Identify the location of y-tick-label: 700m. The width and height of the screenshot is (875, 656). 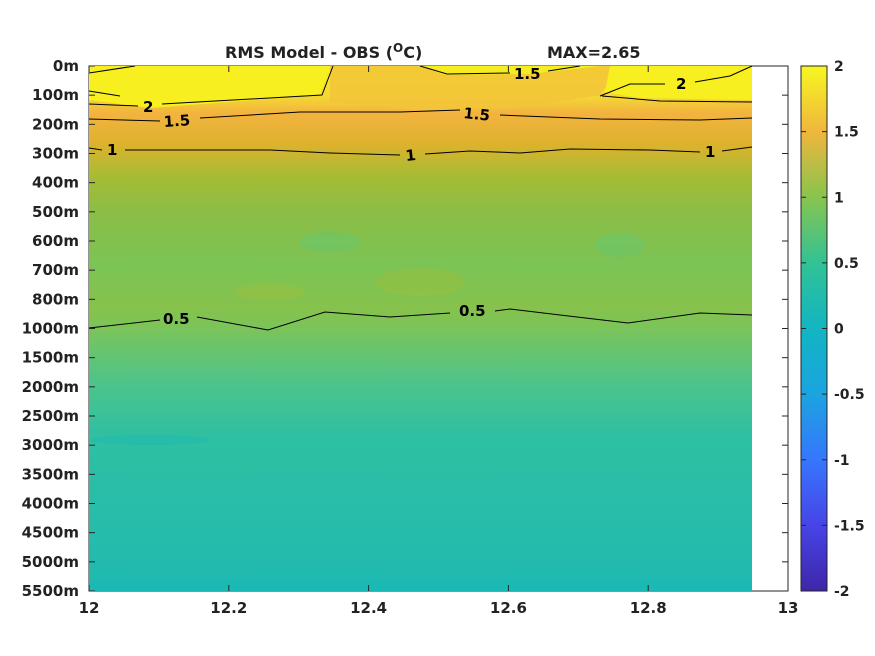
(55, 270).